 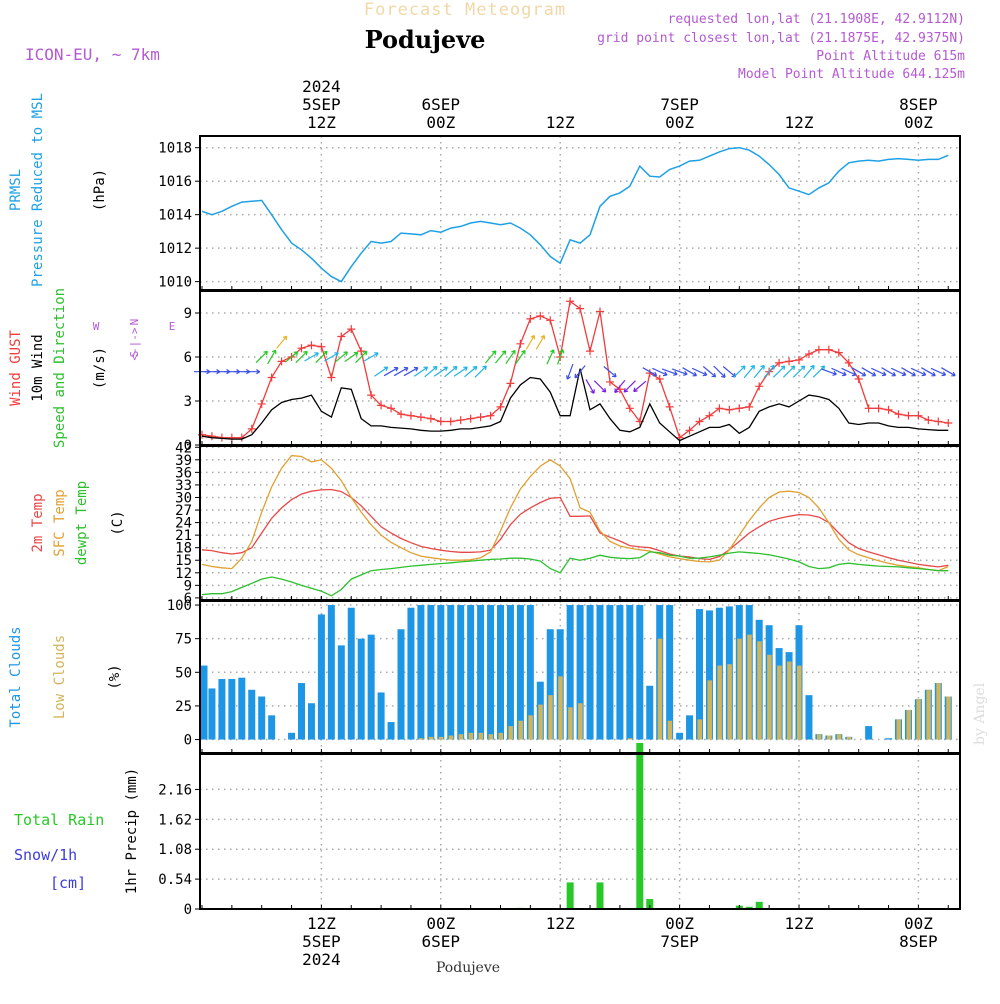 I want to click on panel-label: Low Clouds, so click(x=60, y=677).